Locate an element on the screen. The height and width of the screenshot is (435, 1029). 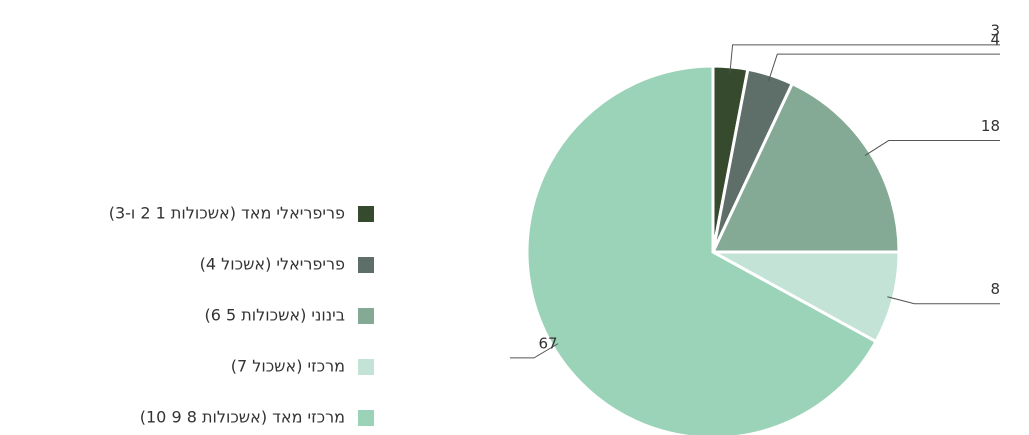
legend-label: בינוני (אשכולות 5 6) is located at coordinates (274, 315).